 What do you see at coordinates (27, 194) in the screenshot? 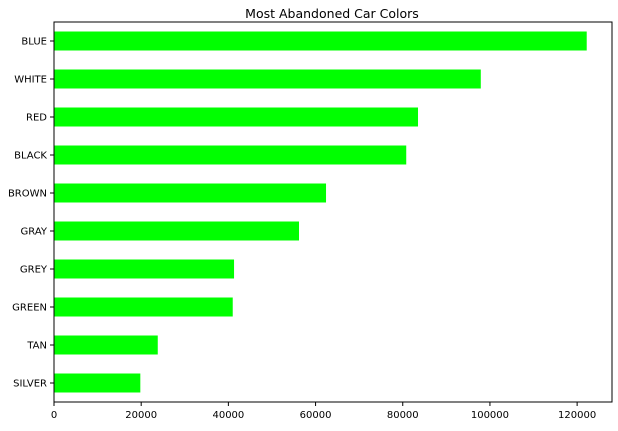
I see `y-tick-label: BROWN` at bounding box center [27, 194].